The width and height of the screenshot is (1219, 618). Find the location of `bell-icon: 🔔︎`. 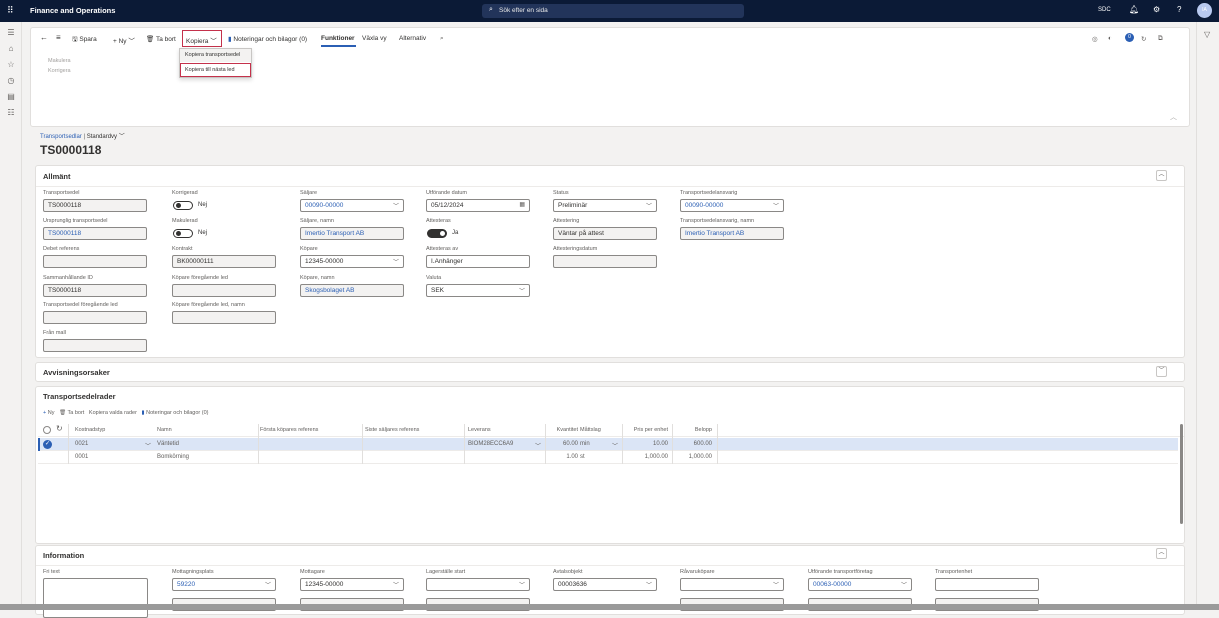

bell-icon: 🔔︎ is located at coordinates (1134, 9).